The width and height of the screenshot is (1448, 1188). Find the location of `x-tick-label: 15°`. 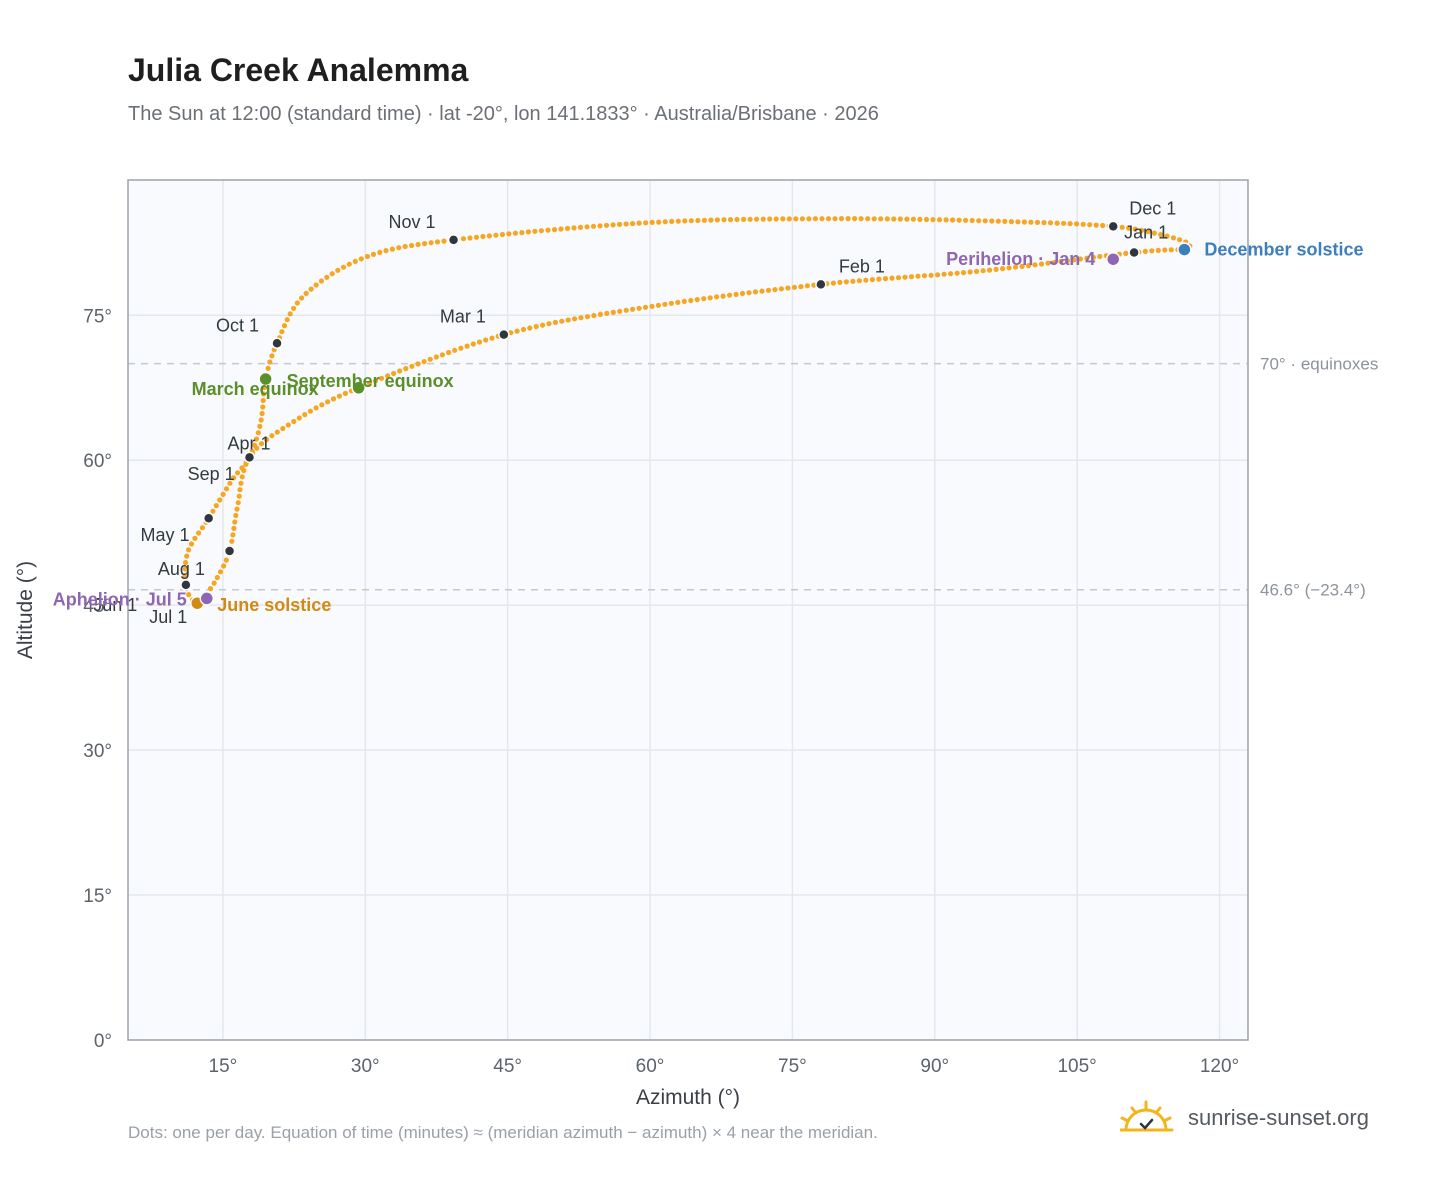

x-tick-label: 15° is located at coordinates (223, 1066).